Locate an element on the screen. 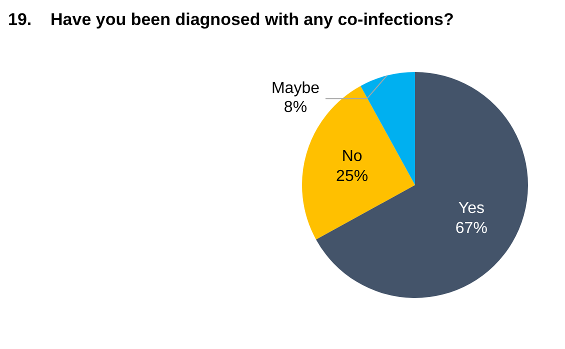  slice-label: No is located at coordinates (352, 157).